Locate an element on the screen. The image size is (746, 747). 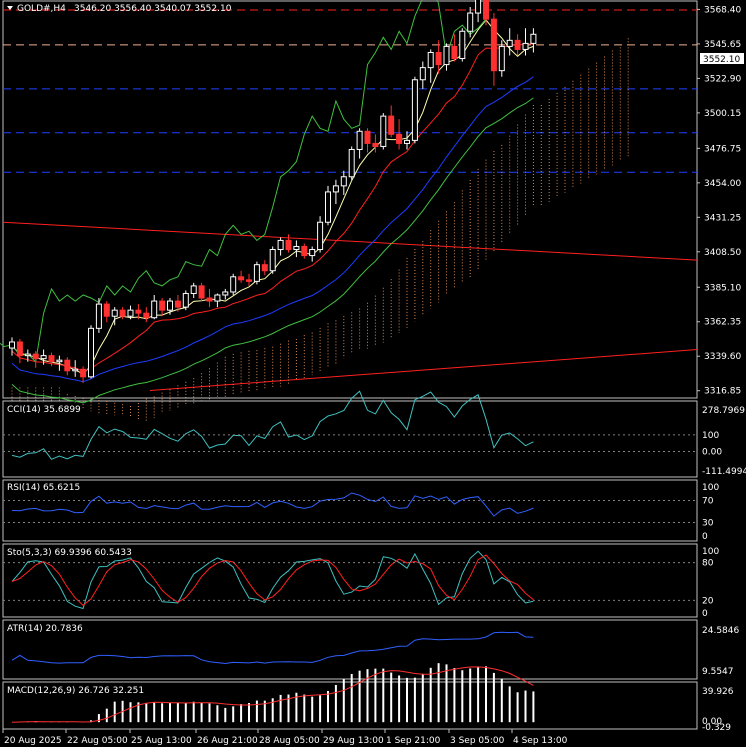
price-tick-label: 3500.15 is located at coordinates (722, 114).